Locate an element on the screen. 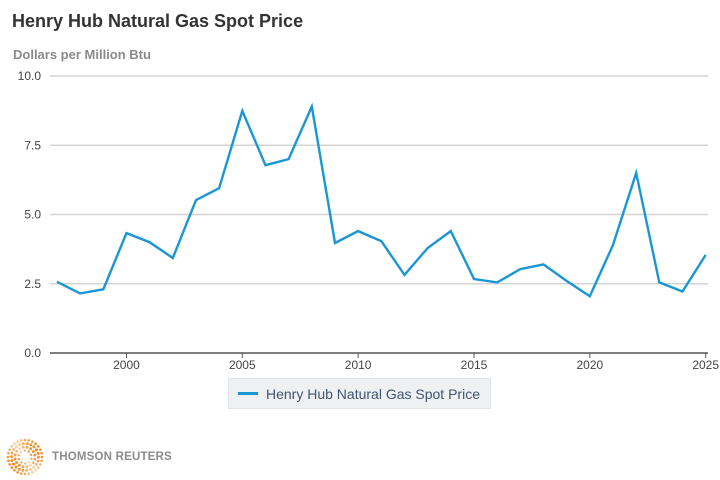 The image size is (720, 480). y-axis-ticks: 0.0 2.5 5.0 7.5 10.0 is located at coordinates (30, 214).